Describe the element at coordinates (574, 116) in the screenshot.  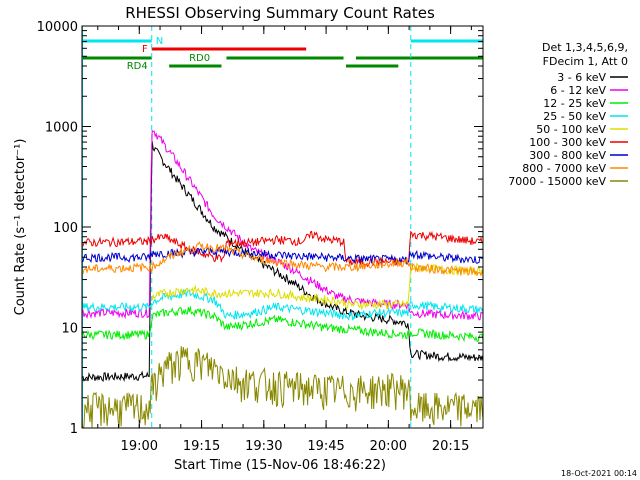
I see `legend-entry-label: 25 - 50 keV` at that location.